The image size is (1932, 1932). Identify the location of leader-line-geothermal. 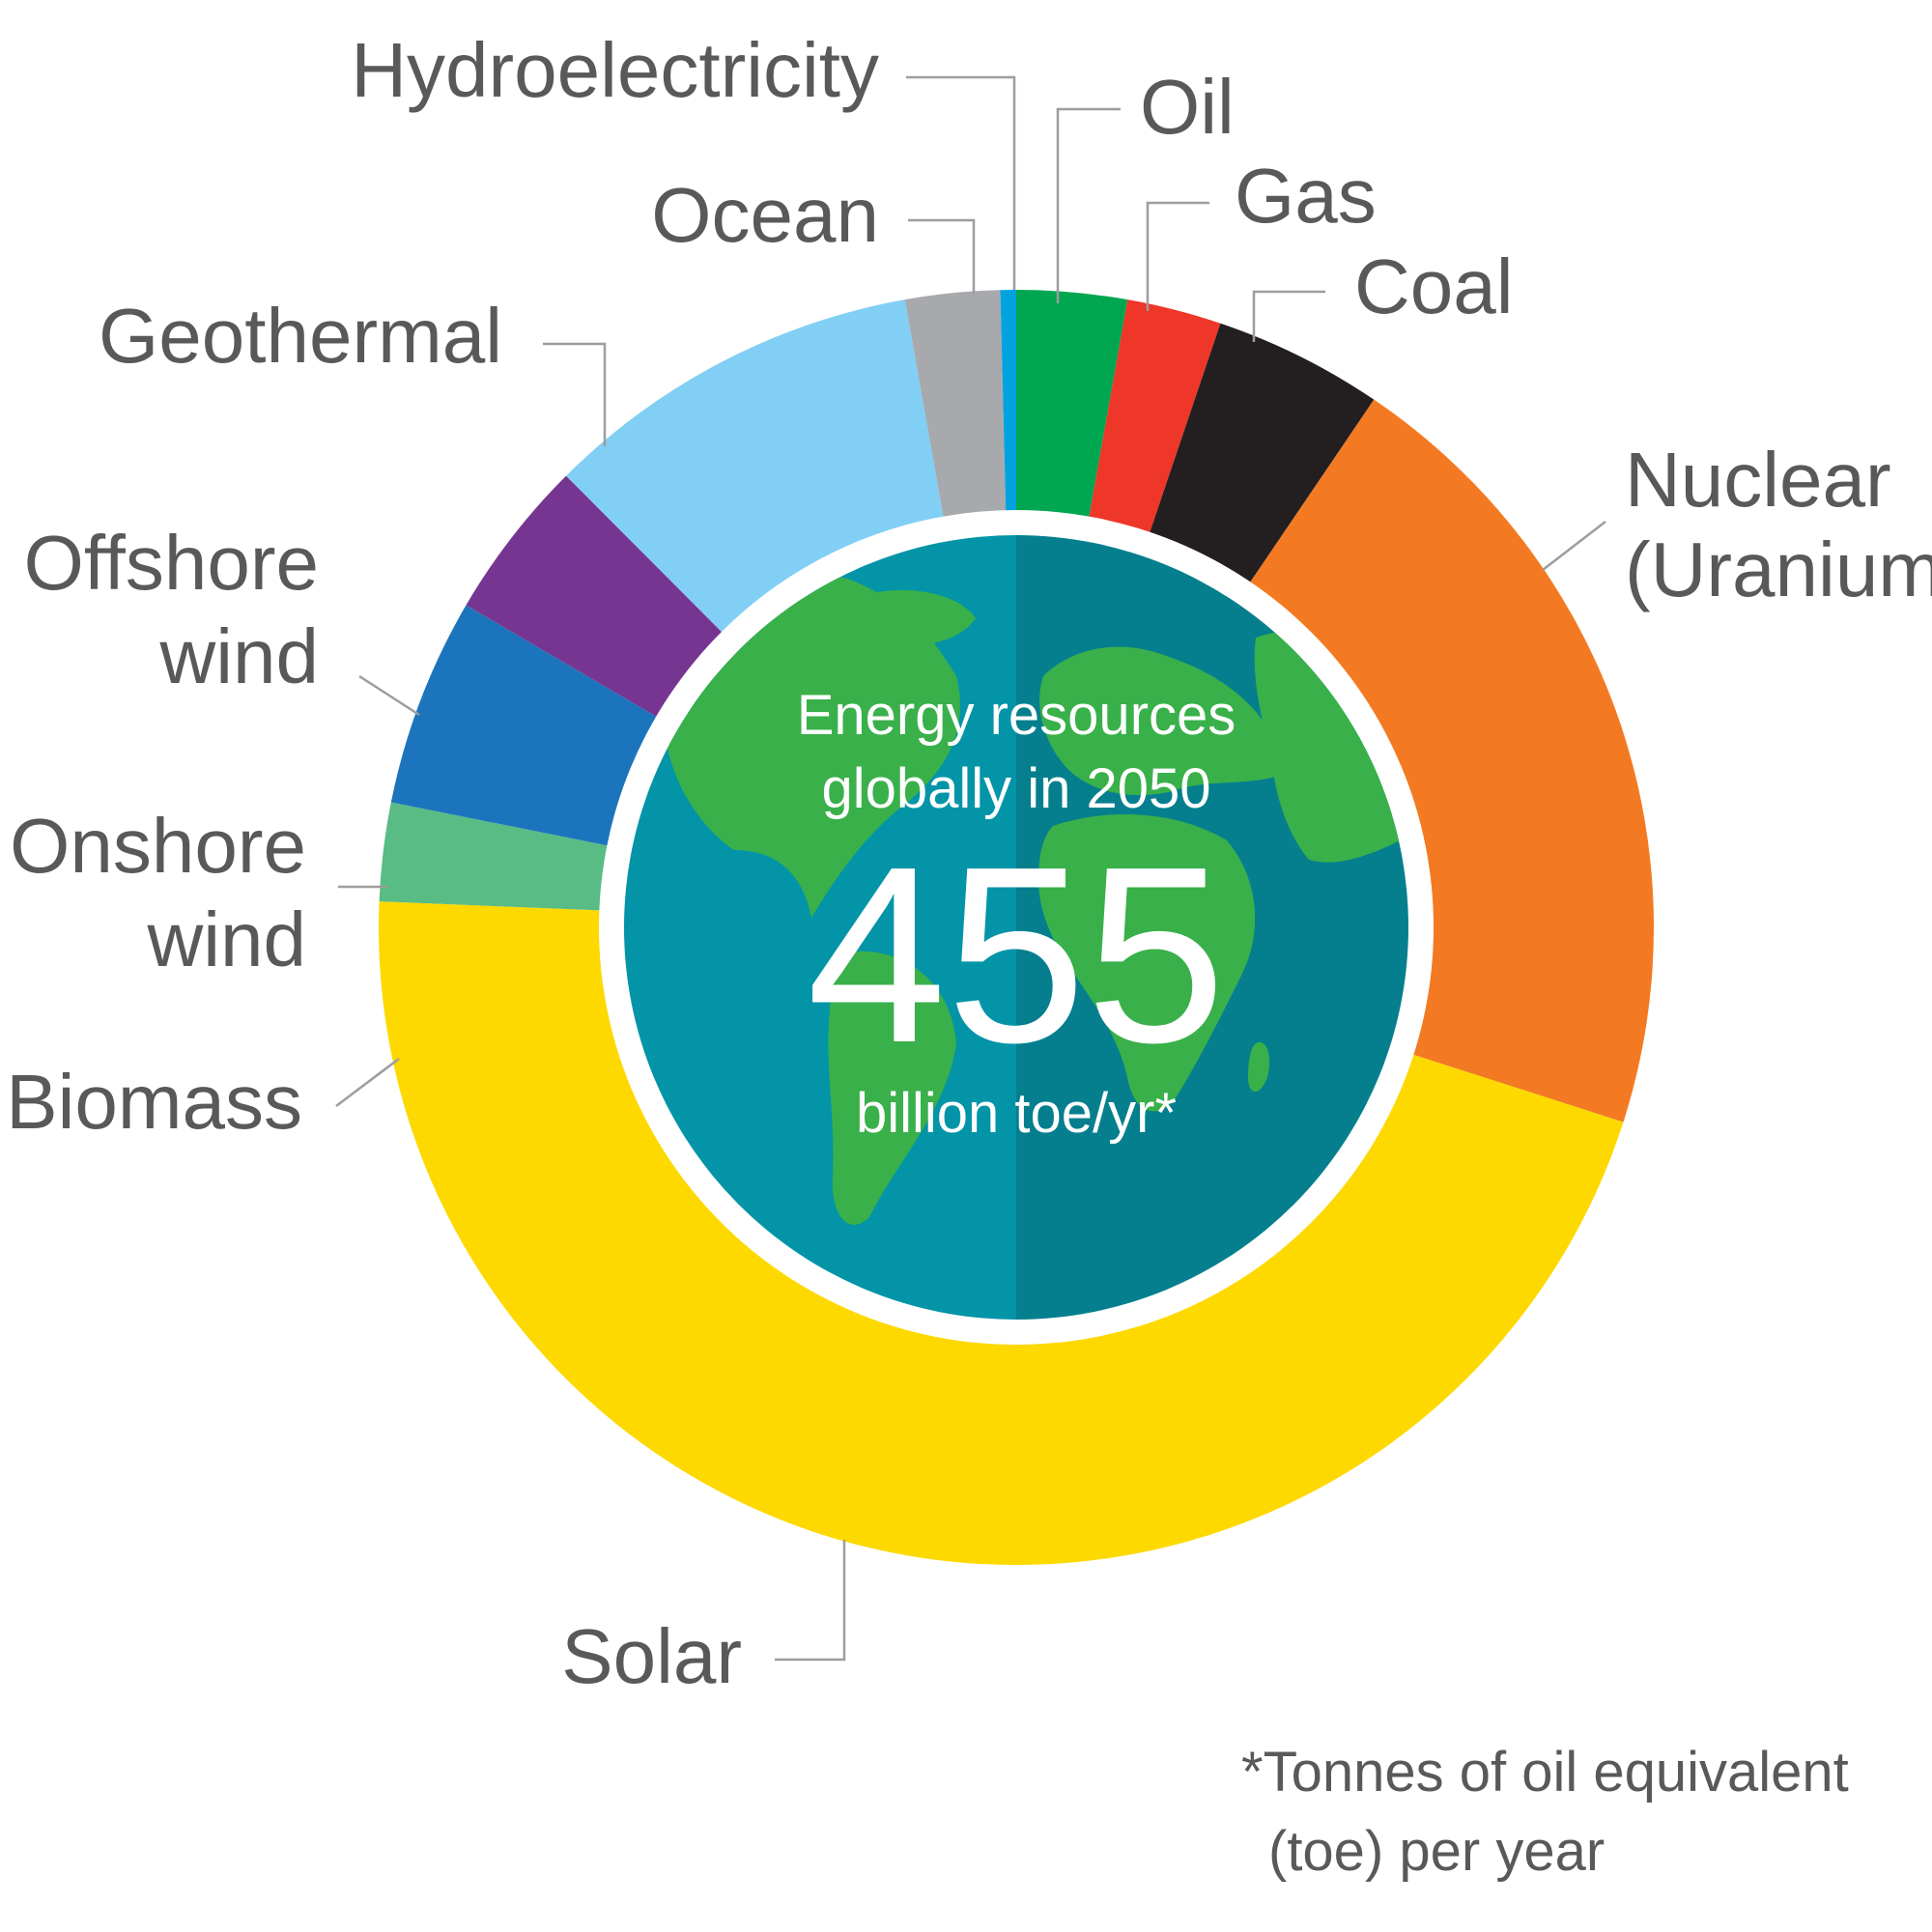
(575, 394).